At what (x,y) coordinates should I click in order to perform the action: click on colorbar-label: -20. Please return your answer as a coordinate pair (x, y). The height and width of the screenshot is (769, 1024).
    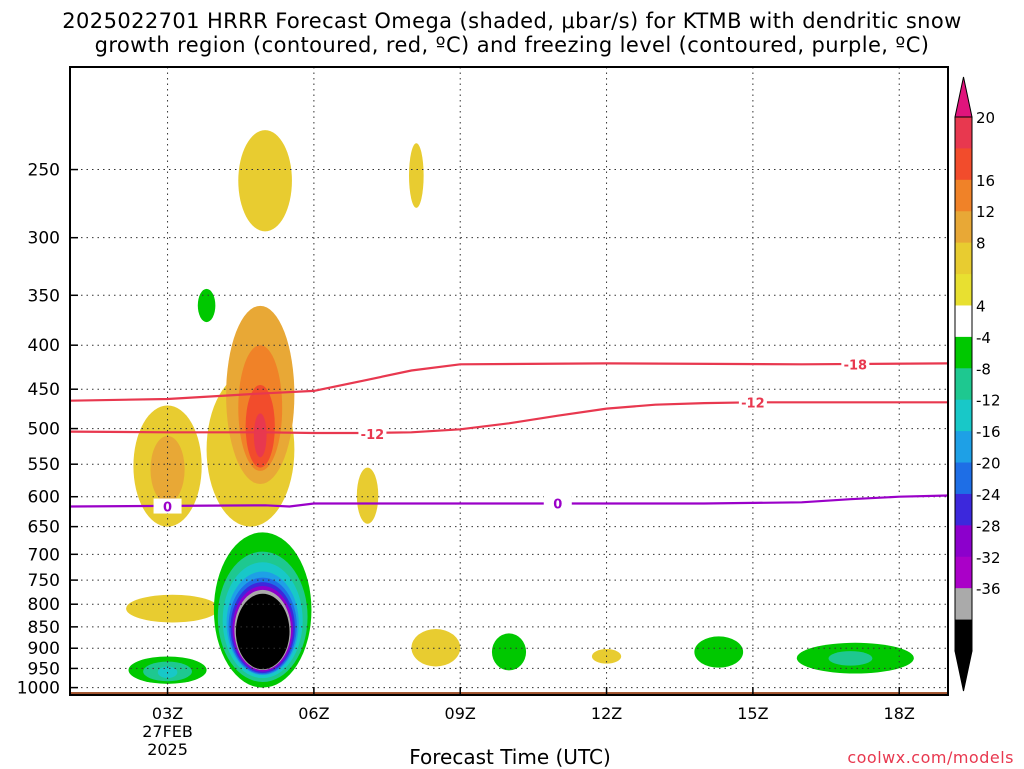
    Looking at the image, I should click on (988, 464).